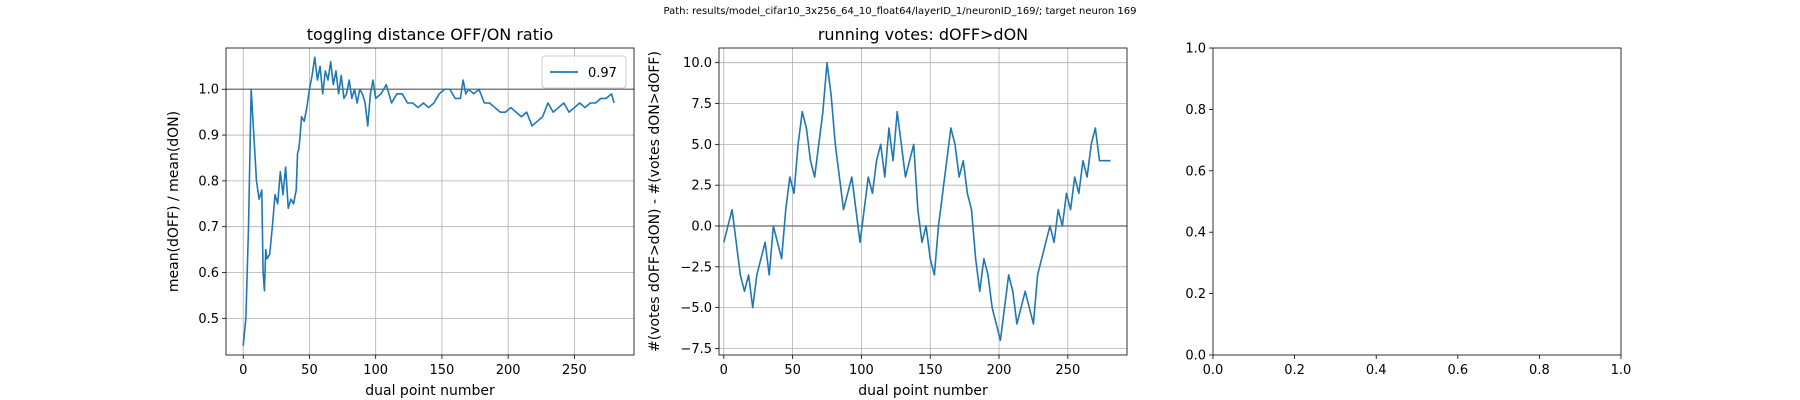 The image size is (1800, 400). I want to click on y-tick-label: −2.5, so click(696, 267).